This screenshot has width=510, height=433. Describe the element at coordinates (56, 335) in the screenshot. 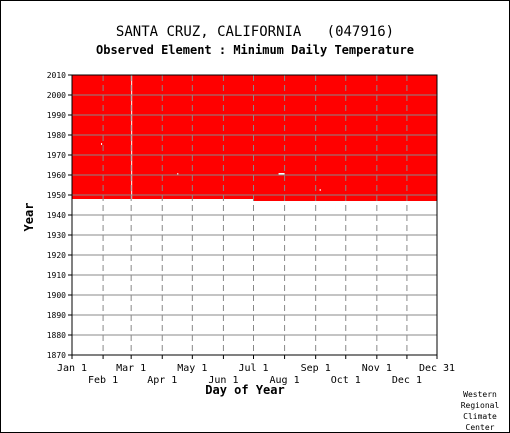

I see `y-tick-label: 1880` at that location.